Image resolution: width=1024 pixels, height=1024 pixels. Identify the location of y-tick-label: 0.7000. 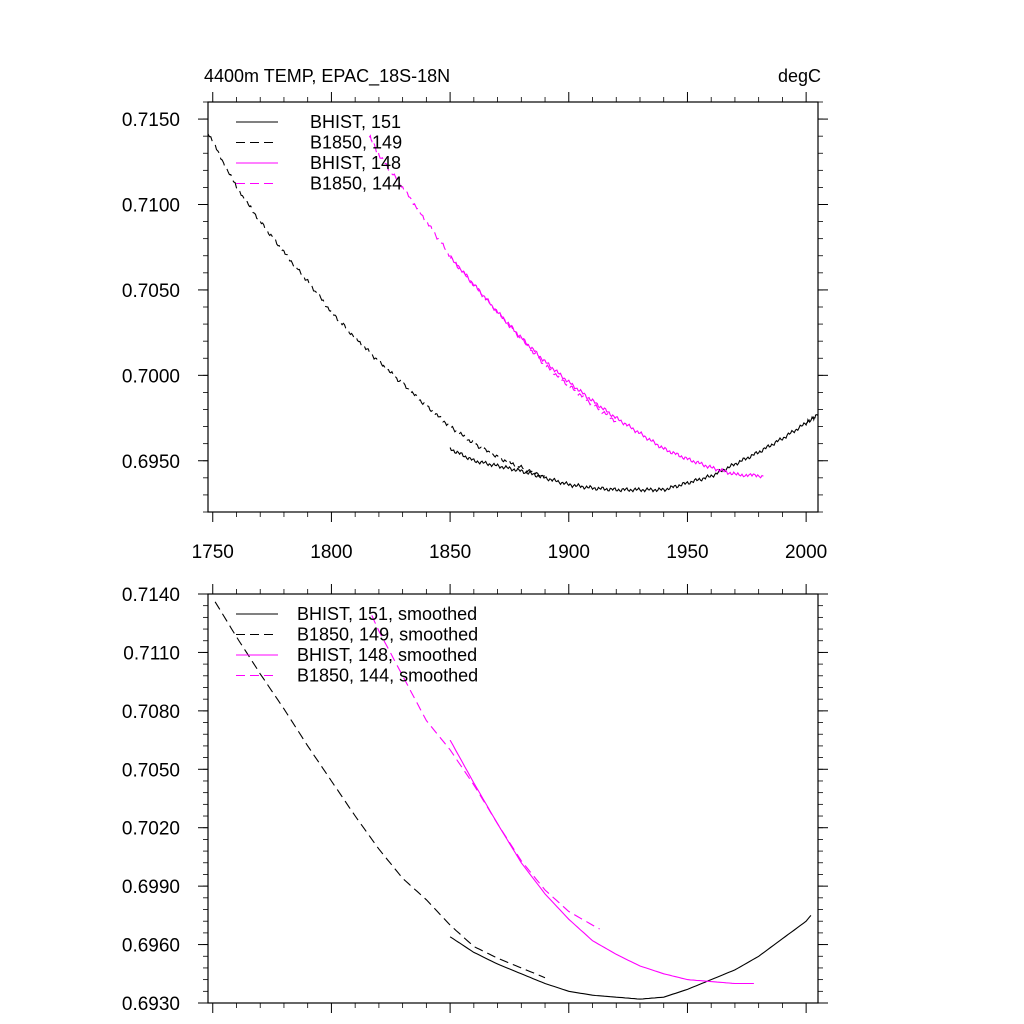
(151, 376).